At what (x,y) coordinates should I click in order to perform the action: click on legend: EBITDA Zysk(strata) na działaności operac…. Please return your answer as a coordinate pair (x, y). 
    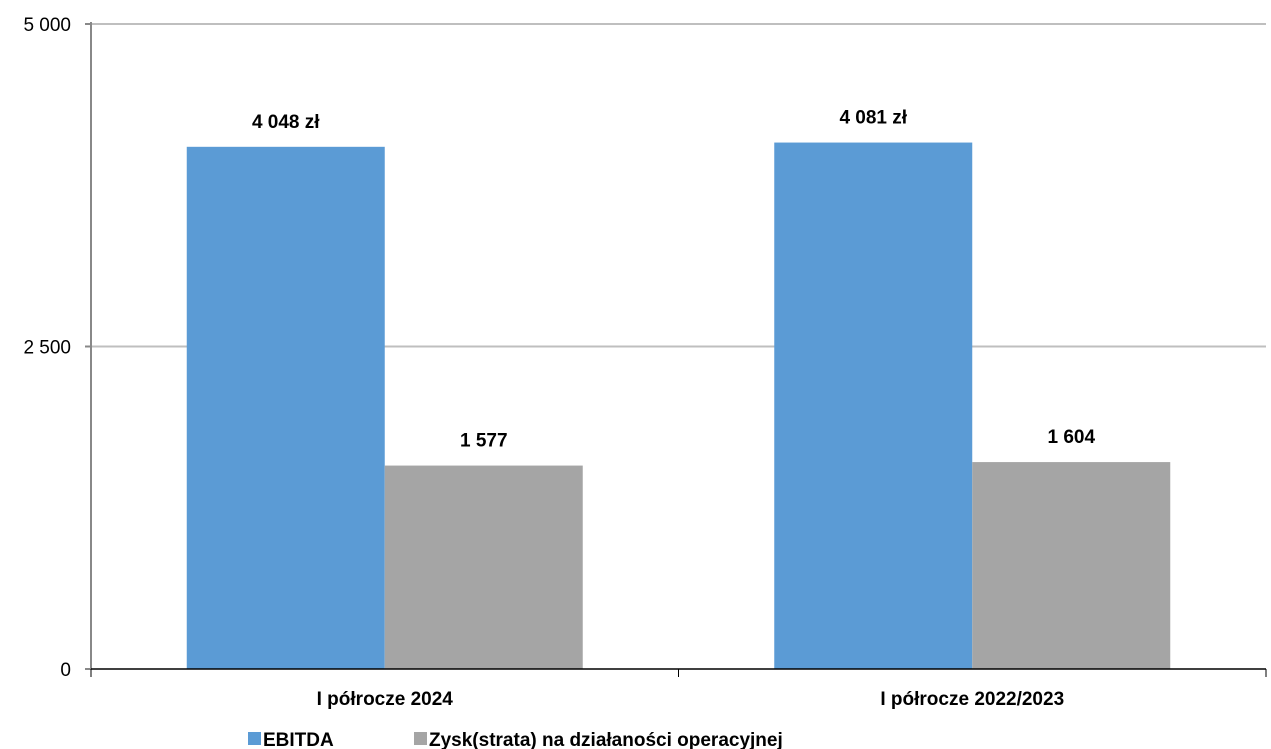
    Looking at the image, I should click on (515, 739).